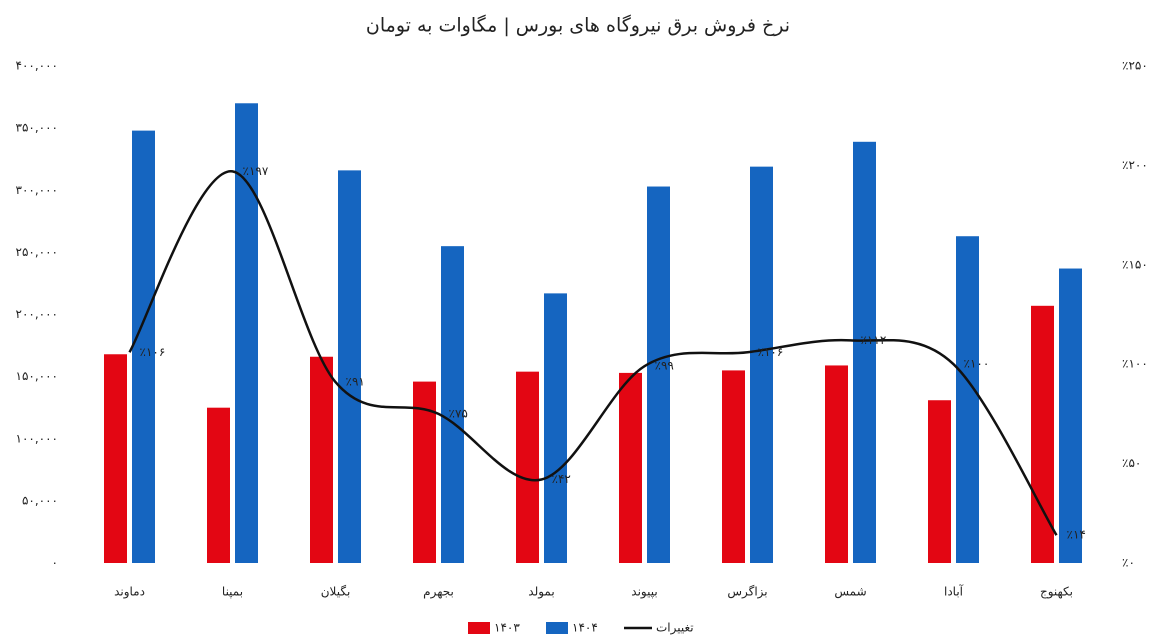 This screenshot has width=1157, height=636. Describe the element at coordinates (355, 382) in the screenshot. I see `data-label: ٪۹۱` at that location.